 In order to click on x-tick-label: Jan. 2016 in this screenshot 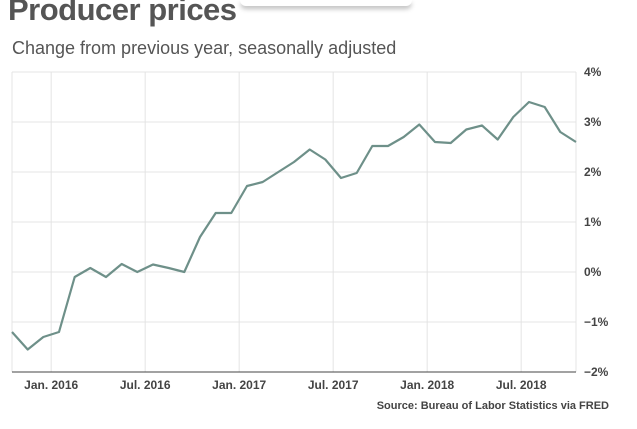, I will do `click(51, 385)`.